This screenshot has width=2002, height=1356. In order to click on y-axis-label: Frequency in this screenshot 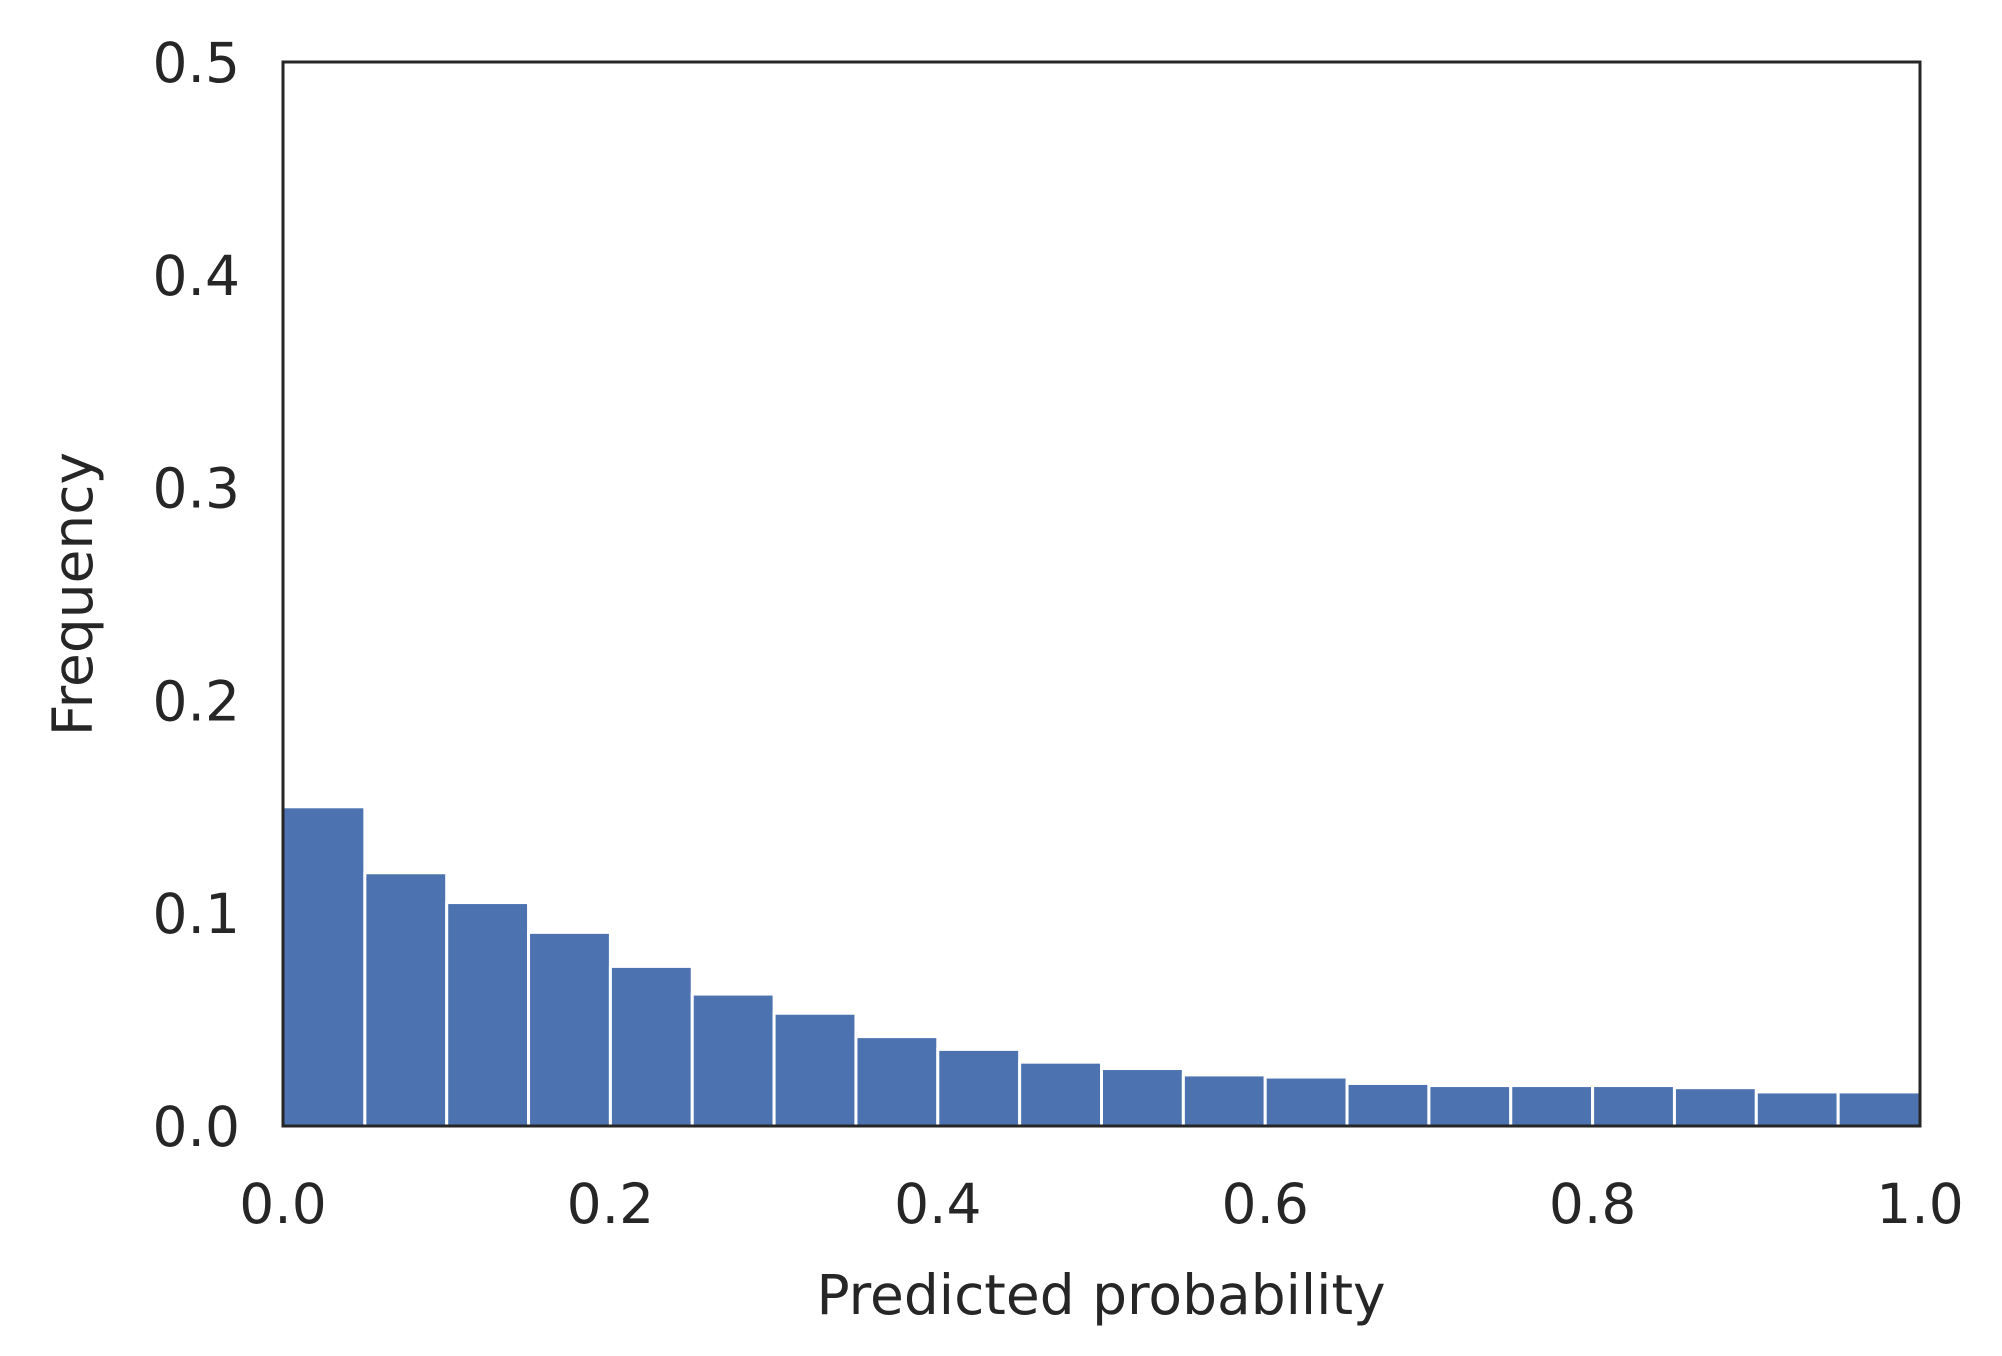, I will do `click(73, 594)`.